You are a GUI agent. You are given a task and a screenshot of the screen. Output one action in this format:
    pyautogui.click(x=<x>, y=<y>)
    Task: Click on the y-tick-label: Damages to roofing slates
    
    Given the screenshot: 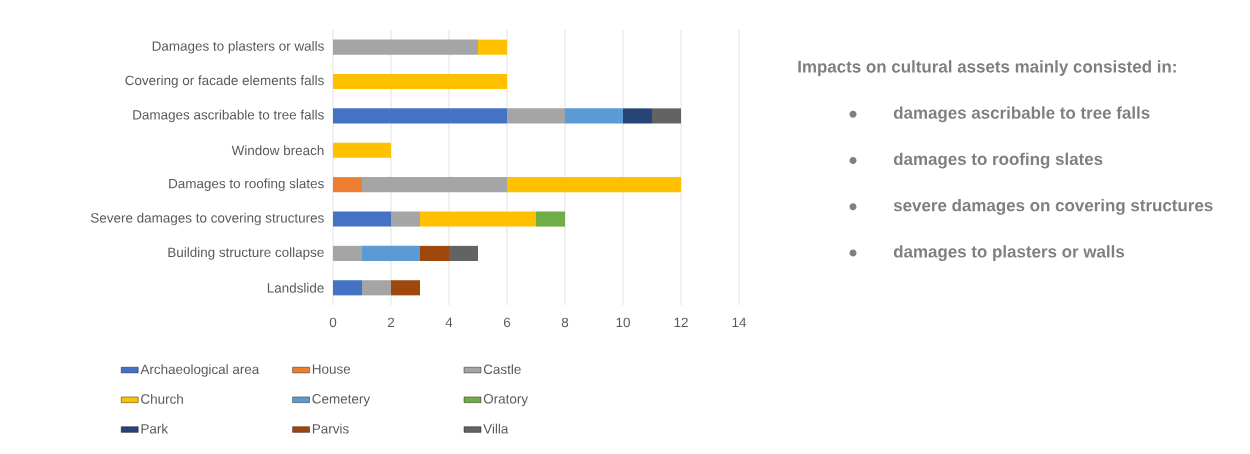 What is the action you would take?
    pyautogui.click(x=246, y=184)
    